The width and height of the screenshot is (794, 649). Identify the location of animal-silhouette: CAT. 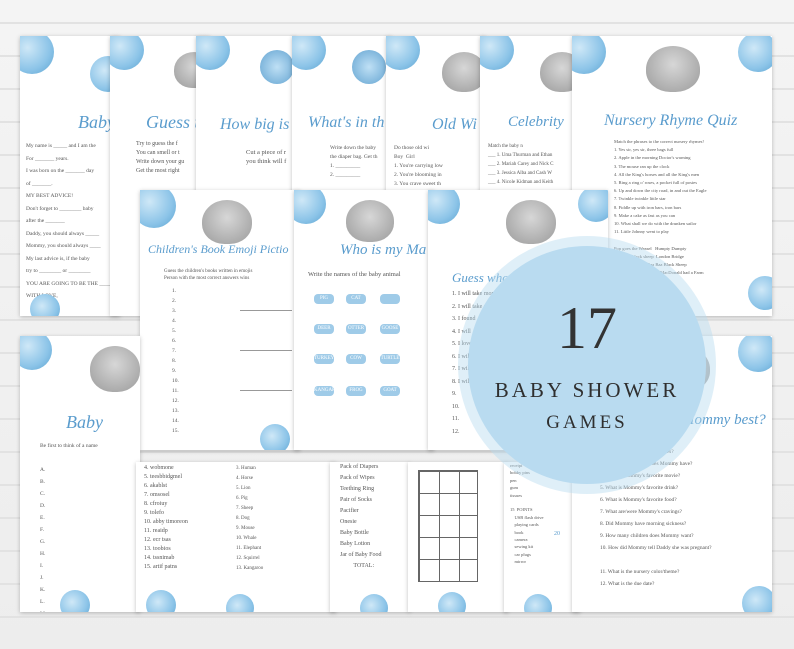
(356, 299).